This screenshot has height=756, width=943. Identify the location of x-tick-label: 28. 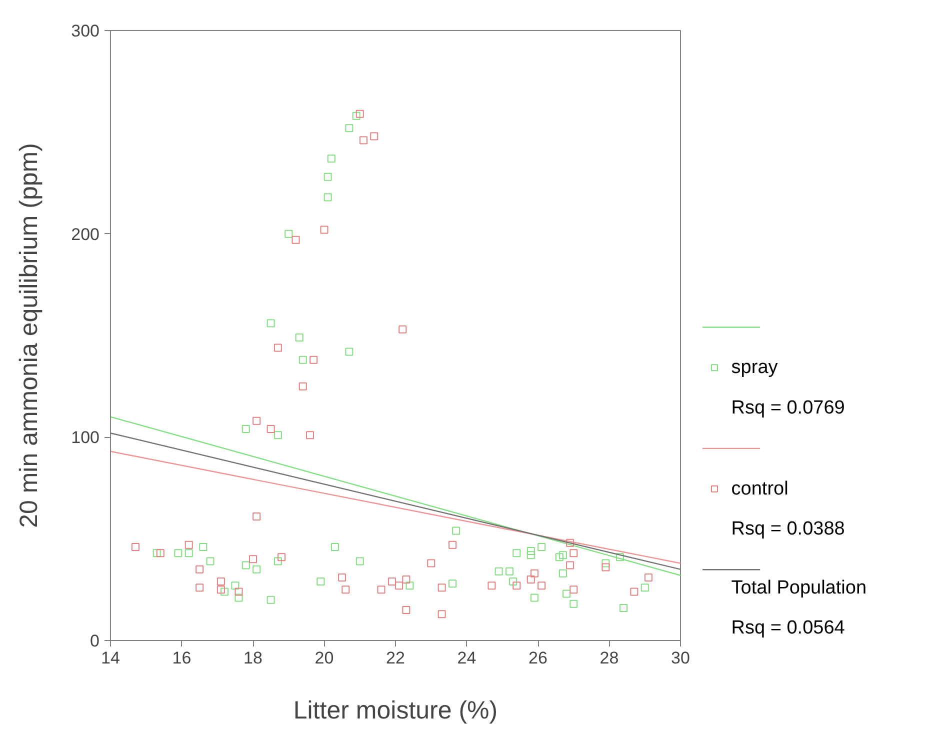
(609, 658).